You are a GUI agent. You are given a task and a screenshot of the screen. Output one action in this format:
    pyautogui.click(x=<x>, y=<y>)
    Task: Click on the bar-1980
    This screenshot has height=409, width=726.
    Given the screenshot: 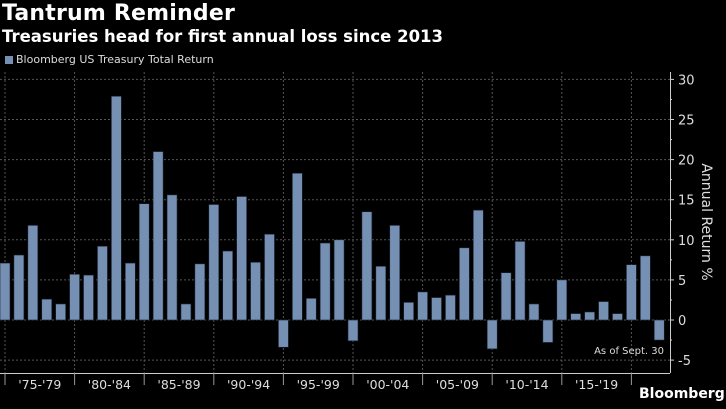 What is the action you would take?
    pyautogui.click(x=88, y=297)
    